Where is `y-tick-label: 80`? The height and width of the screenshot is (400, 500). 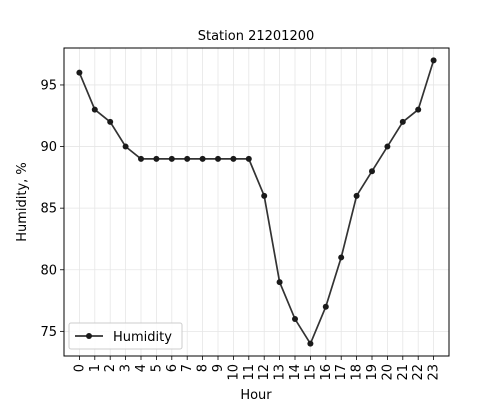
y-tick-label: 80 is located at coordinates (48, 270).